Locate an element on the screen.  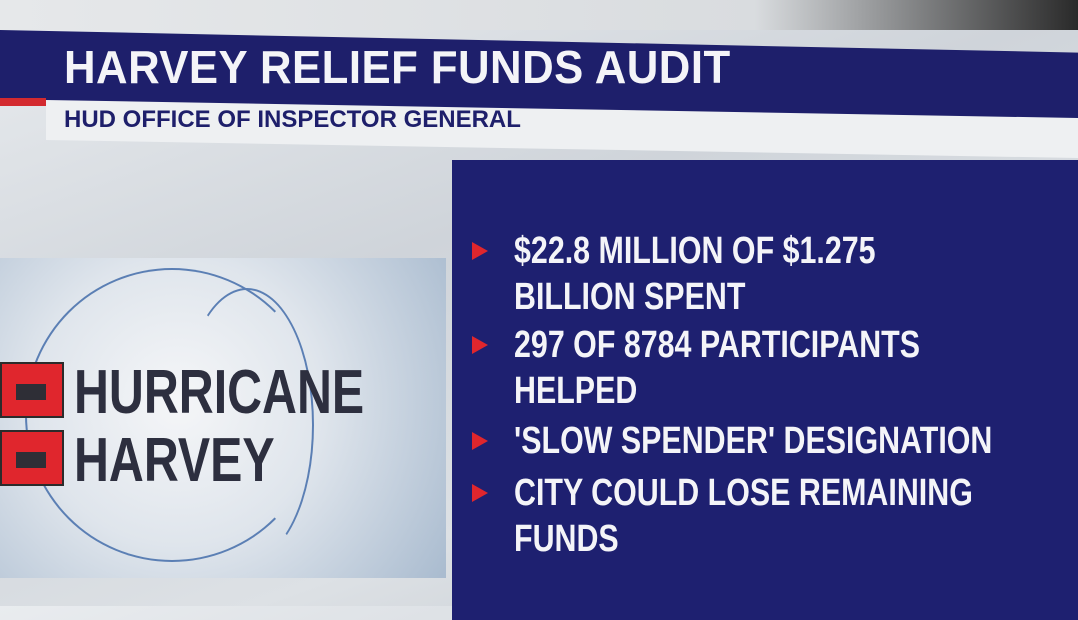
background-strip is located at coordinates (539, 15).